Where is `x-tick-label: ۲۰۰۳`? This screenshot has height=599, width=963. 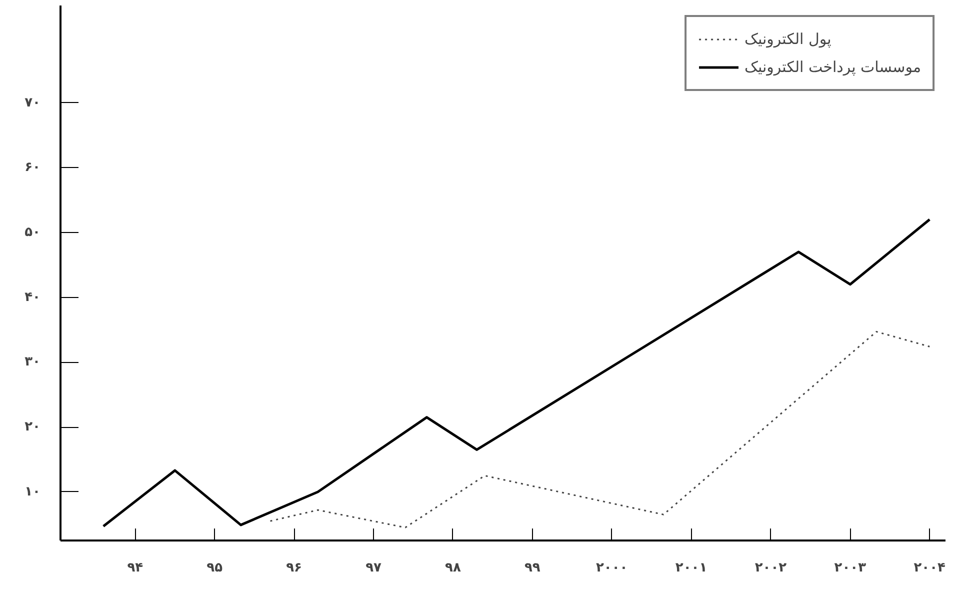 x-tick-label: ۲۰۰۳ is located at coordinates (850, 568).